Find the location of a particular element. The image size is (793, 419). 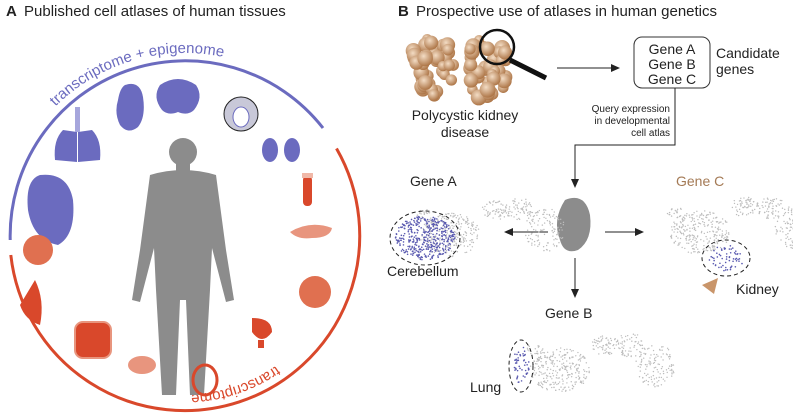

gene-b-label: Gene B is located at coordinates (568, 313).